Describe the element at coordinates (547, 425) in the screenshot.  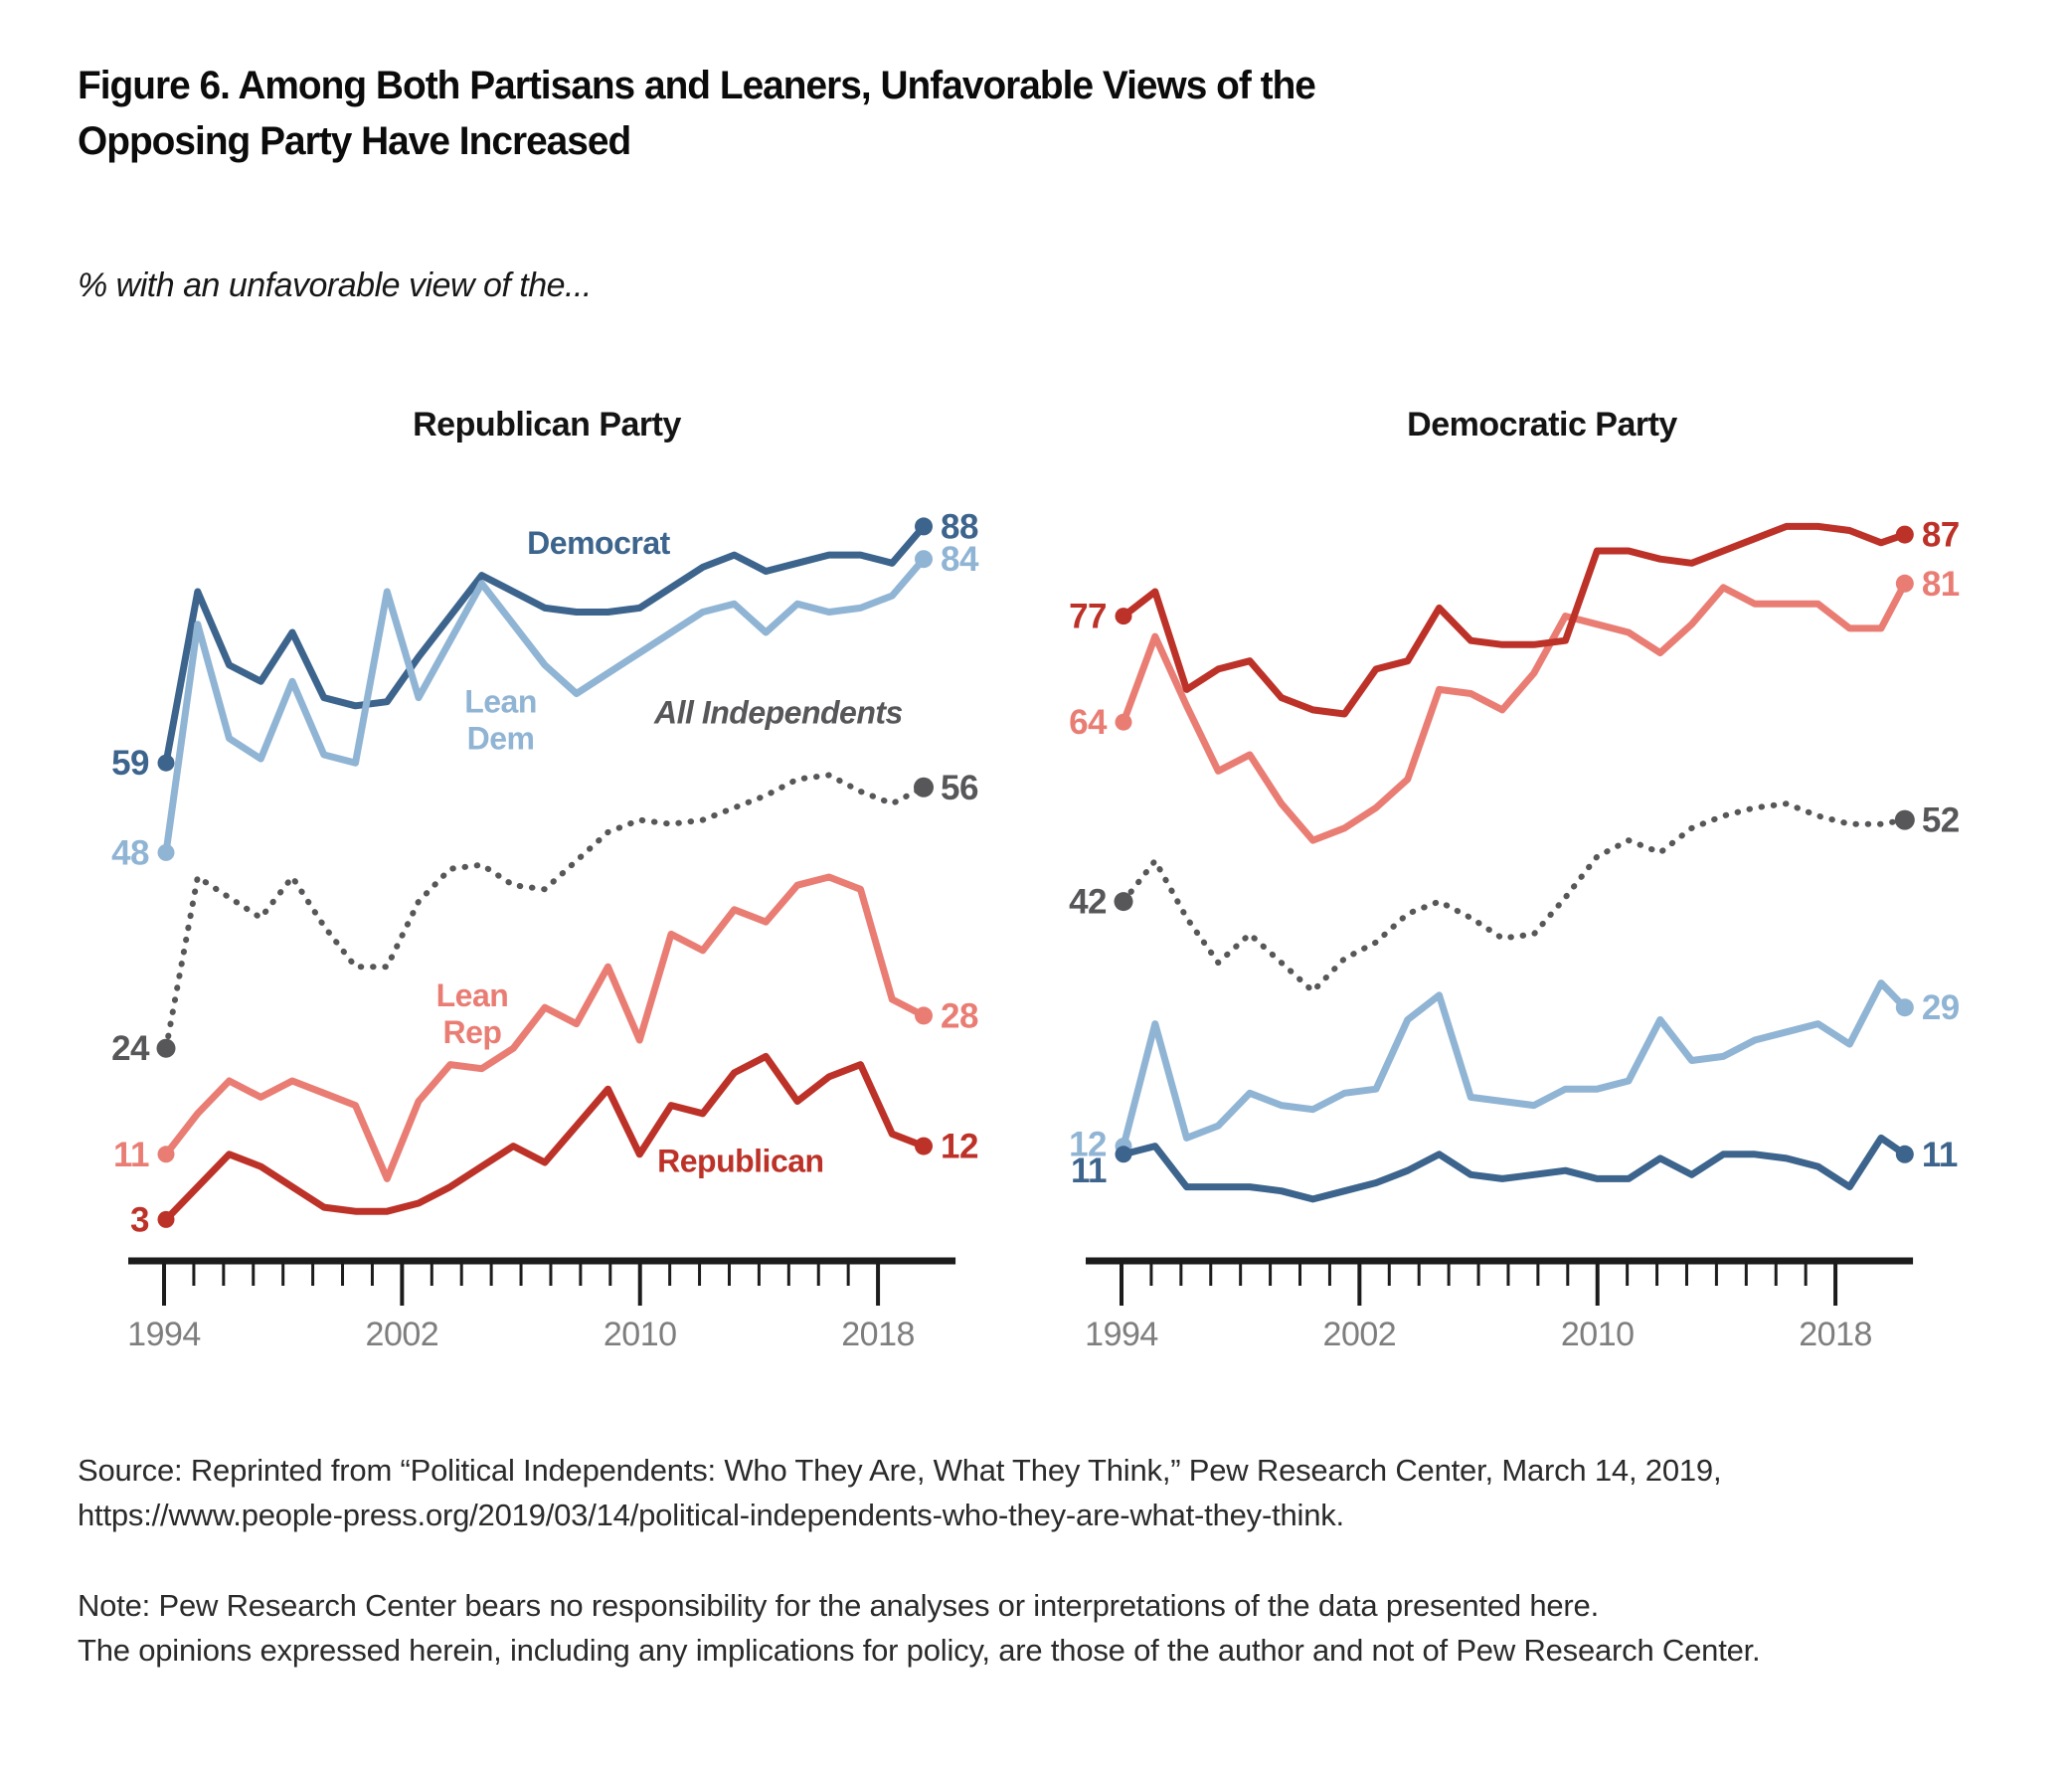
I see `chart-title-republican-party: Republican Party` at that location.